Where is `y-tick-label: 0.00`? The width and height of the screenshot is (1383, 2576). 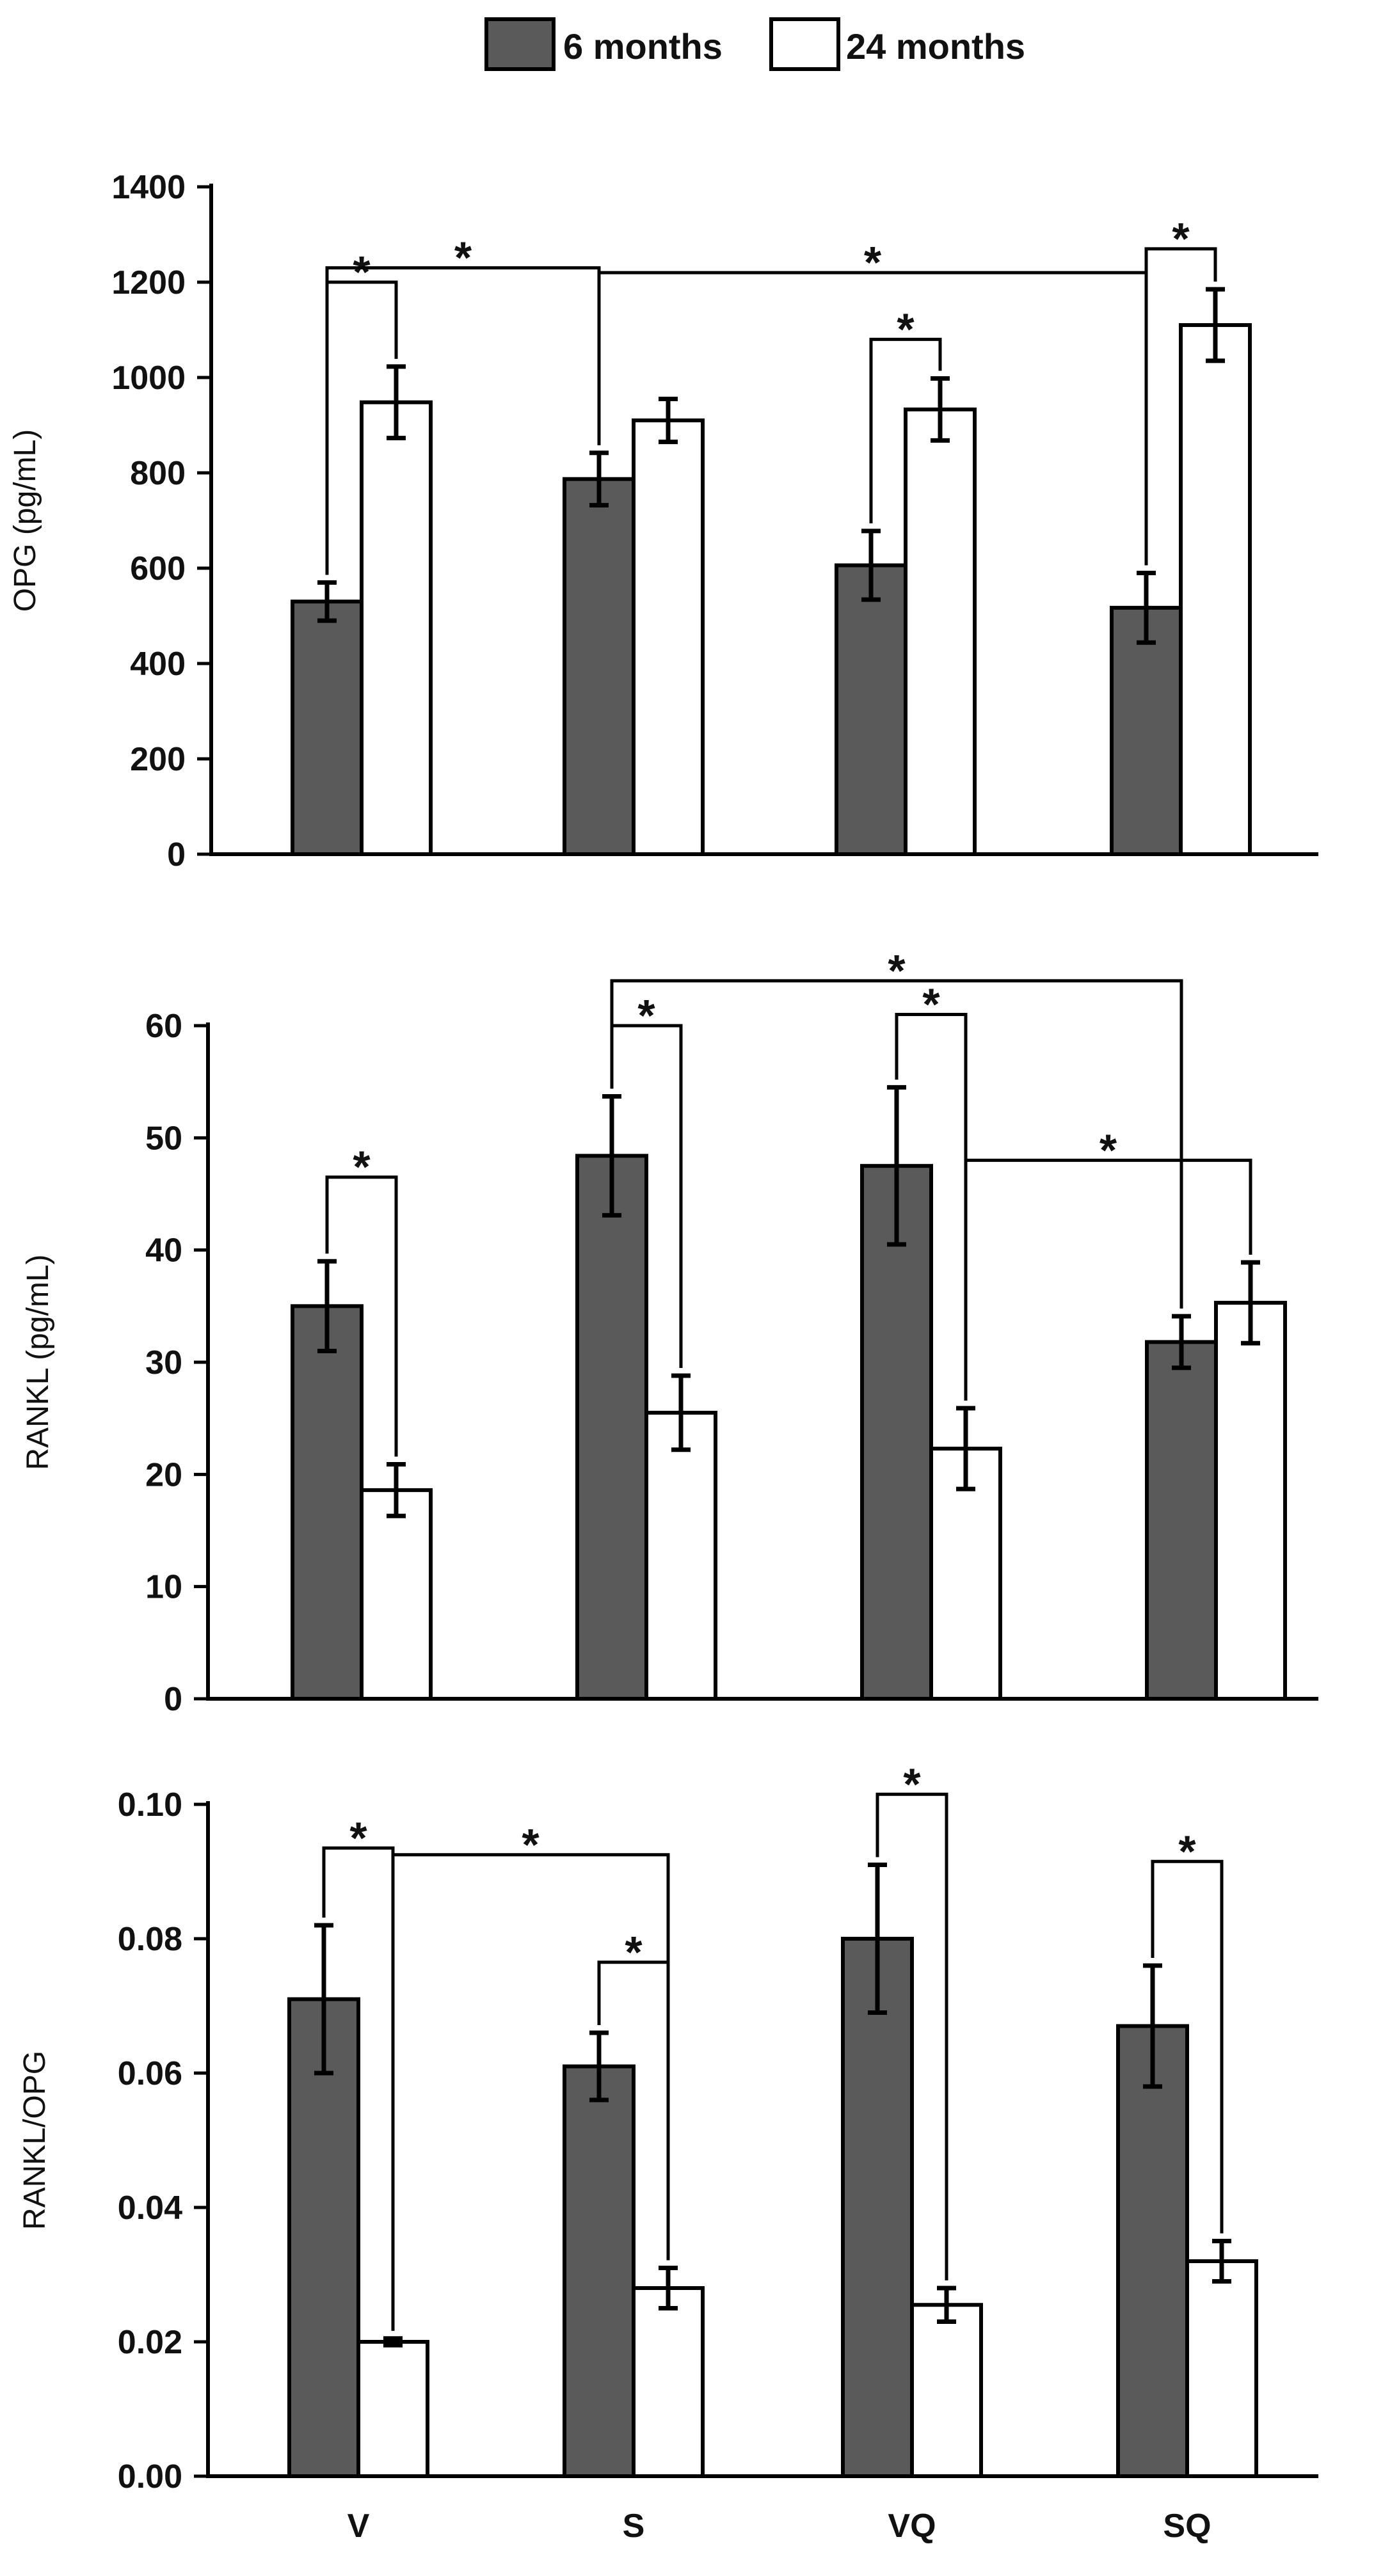
y-tick-label: 0.00 is located at coordinates (150, 2477).